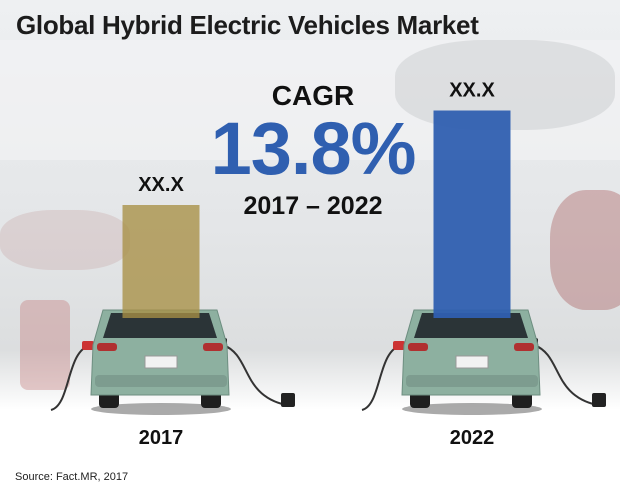 The width and height of the screenshot is (620, 500). Describe the element at coordinates (247, 25) in the screenshot. I see `page-title: Global Hybrid Electric Vehicles Market` at that location.